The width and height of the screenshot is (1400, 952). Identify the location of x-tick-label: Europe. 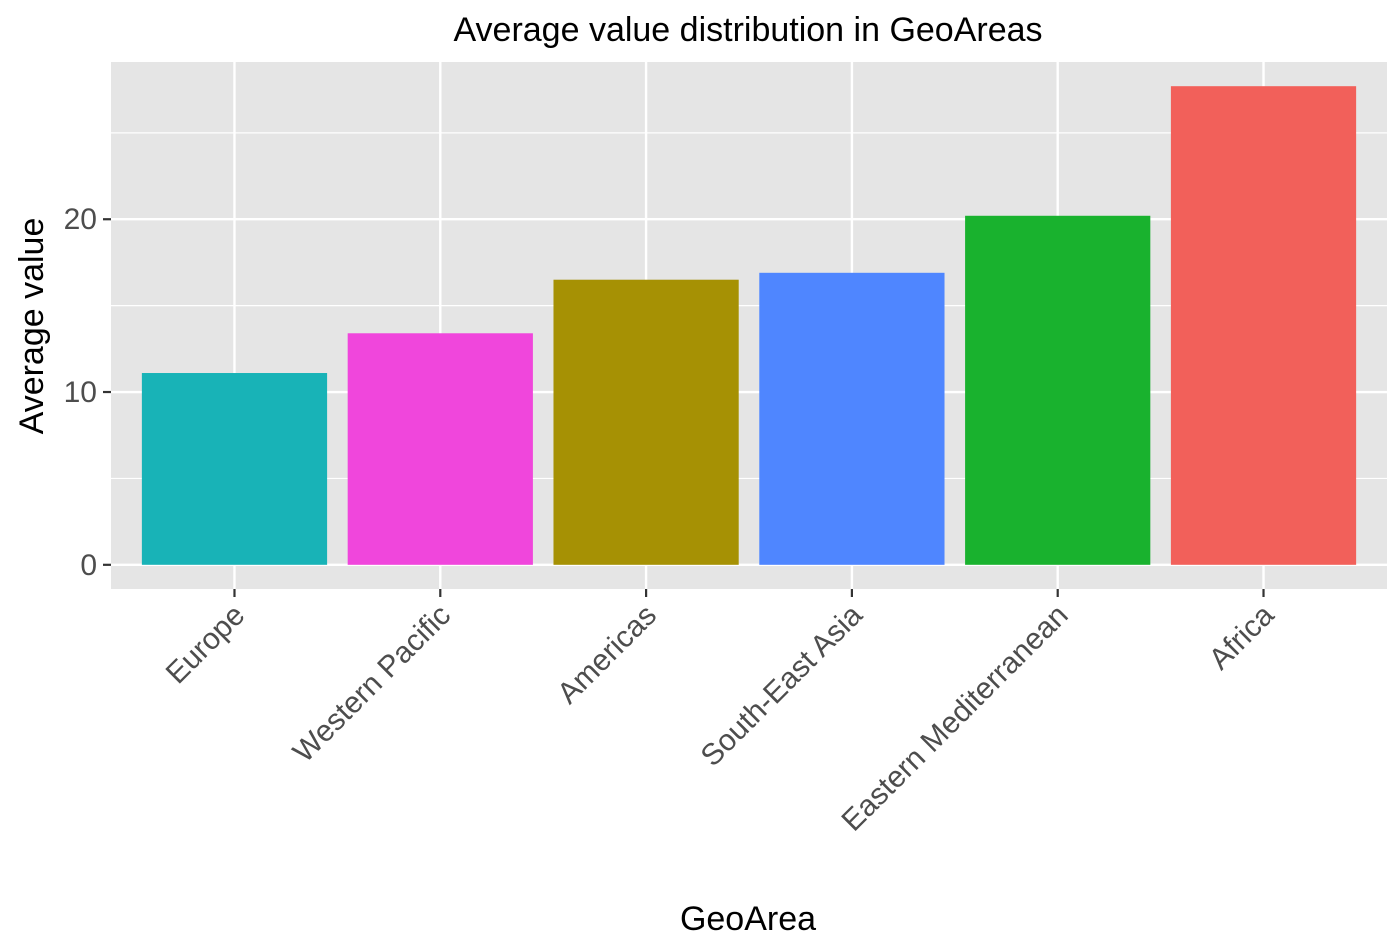
(206, 645).